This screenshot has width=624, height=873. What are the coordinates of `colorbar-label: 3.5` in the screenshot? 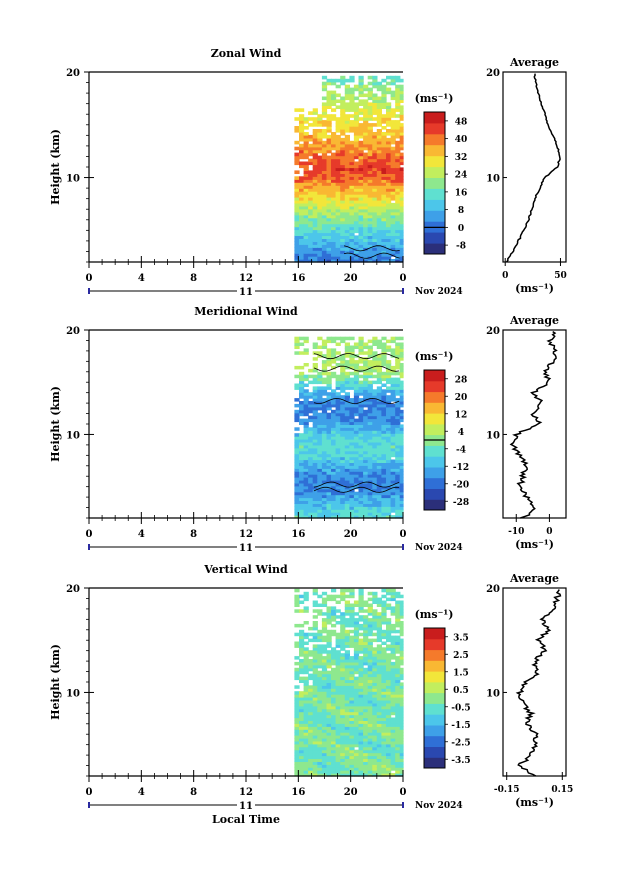 It's located at (461, 638).